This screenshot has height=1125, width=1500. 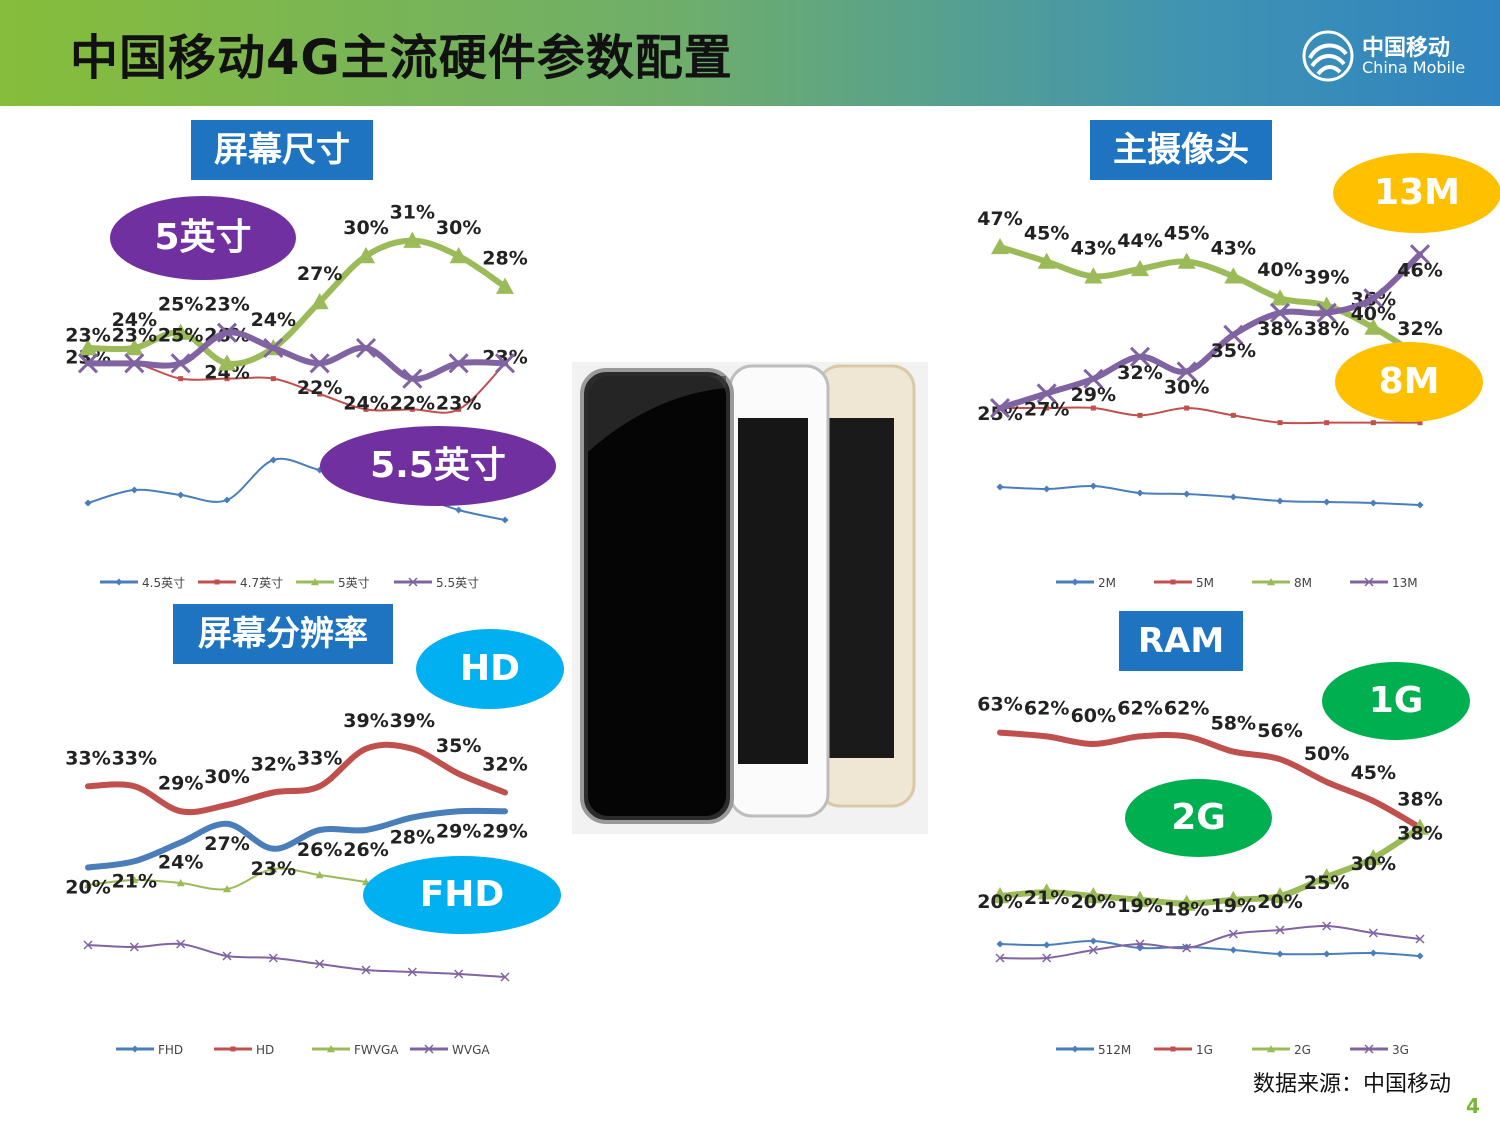 What do you see at coordinates (1204, 1050) in the screenshot?
I see `chart3-legend-1G-label: 1G` at bounding box center [1204, 1050].